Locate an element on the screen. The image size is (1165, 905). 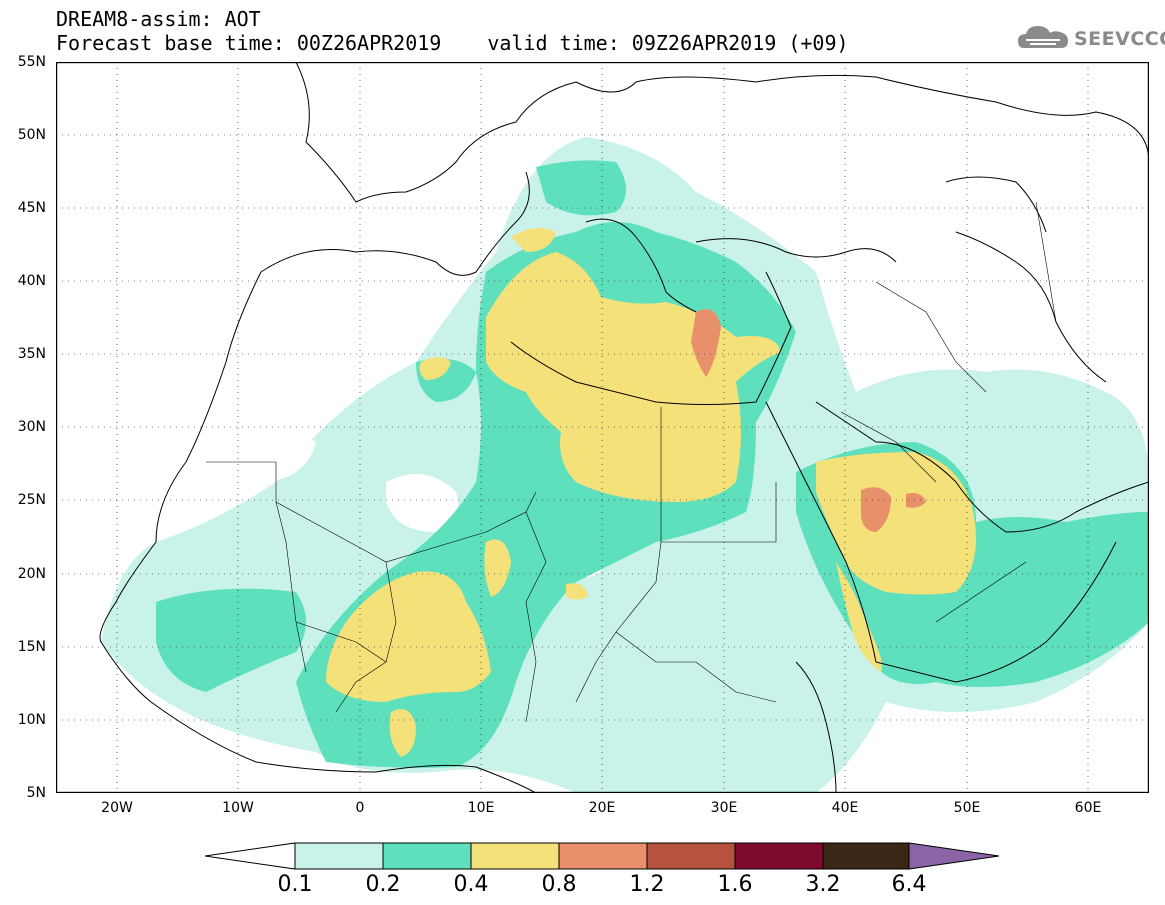
lat-label: 35N is located at coordinates (31, 354).